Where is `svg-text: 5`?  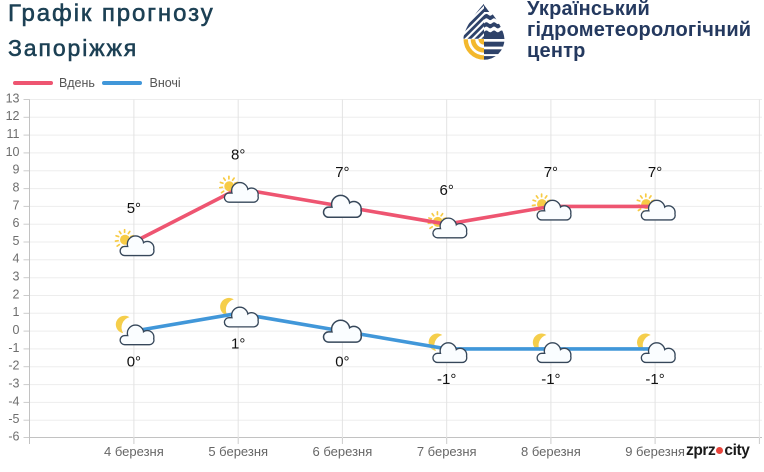 svg-text: 5 is located at coordinates (16, 241).